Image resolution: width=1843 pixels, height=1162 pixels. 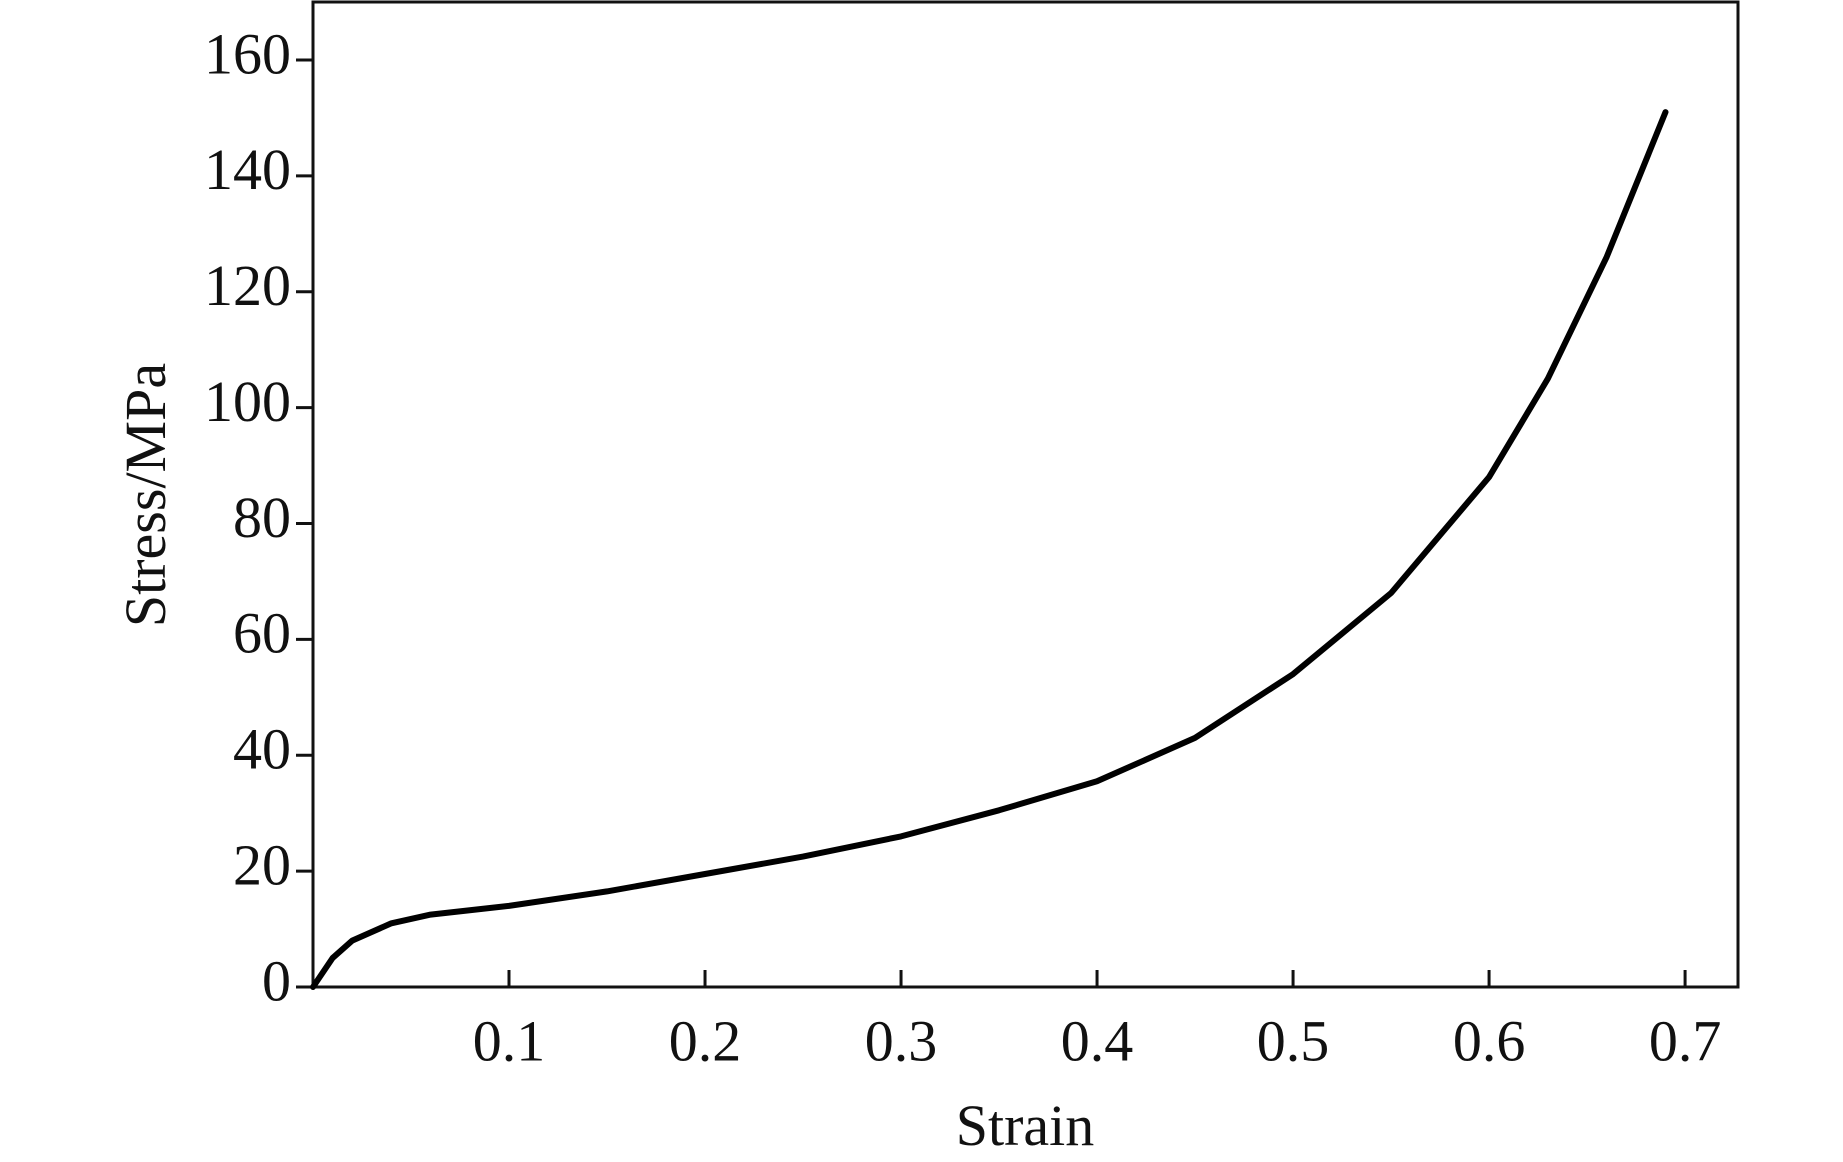 What do you see at coordinates (145, 495) in the screenshot?
I see `y-axis-title: Stress/MPa` at bounding box center [145, 495].